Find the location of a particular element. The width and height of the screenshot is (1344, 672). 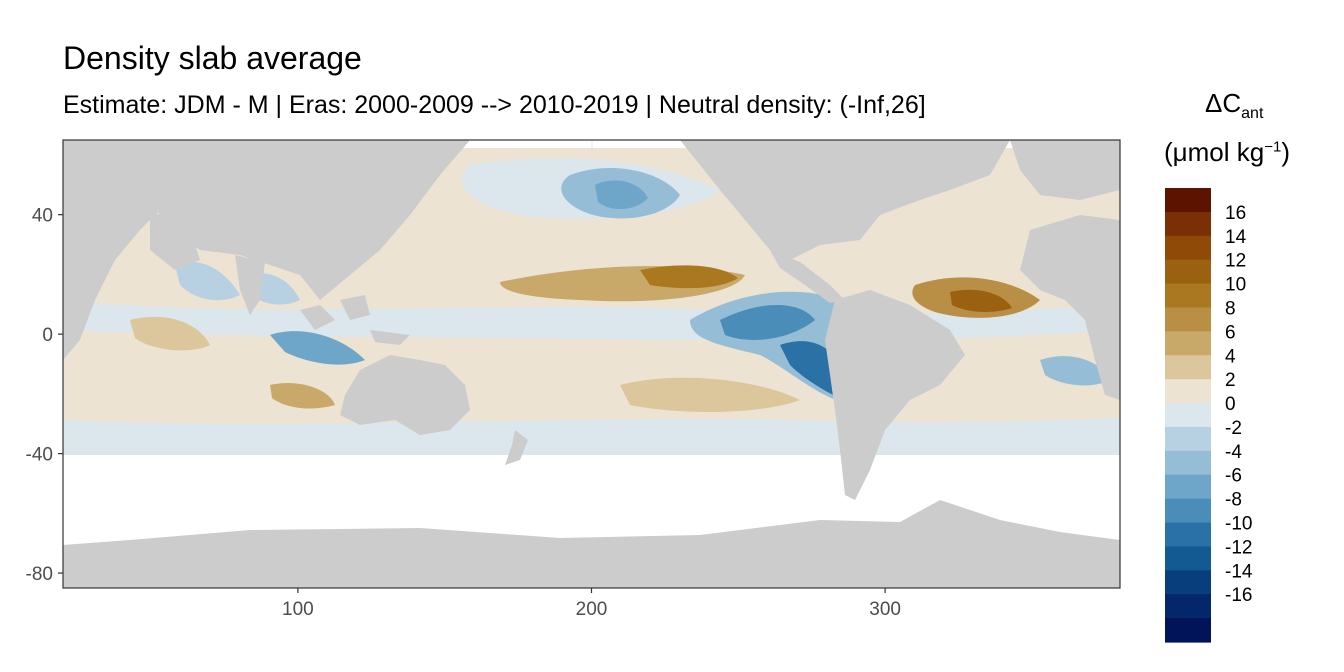

antarctica is located at coordinates (591, 544).